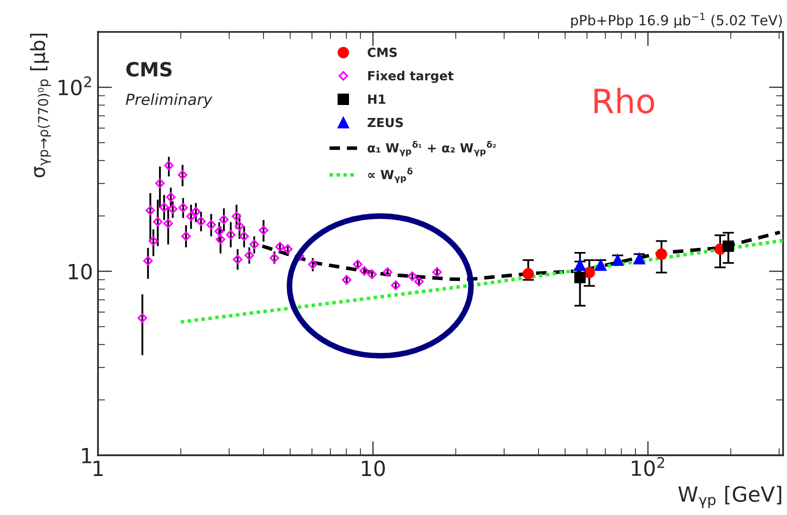 The height and width of the screenshot is (515, 787). I want to click on legend-label: α₁ W$_{γp}$$^{δ₁}$ + α₂ W$_{γp}$$^{δ₂}$, so click(432, 148).